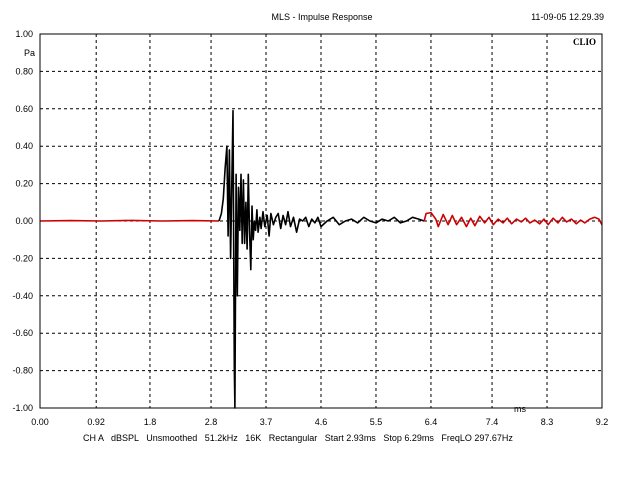 The image size is (644, 484). I want to click on y-tick-label: -0.20, so click(22, 258).